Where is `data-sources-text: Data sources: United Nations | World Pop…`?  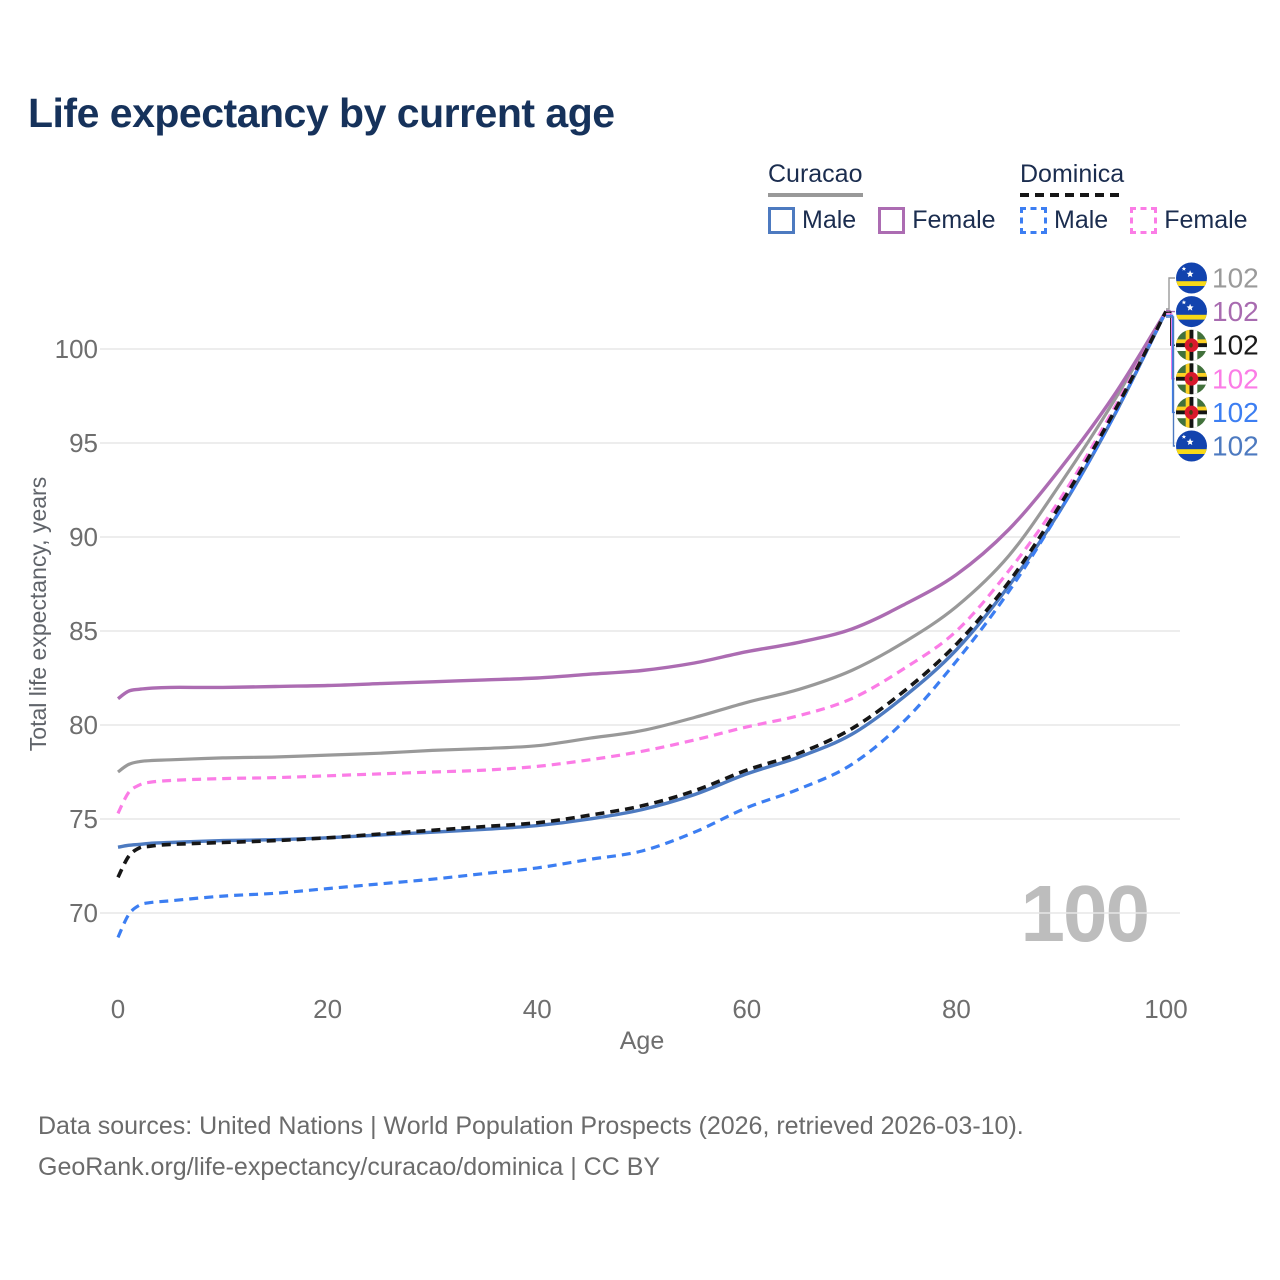 data-sources-text: Data sources: United Nations | World Pop… is located at coordinates (531, 1126).